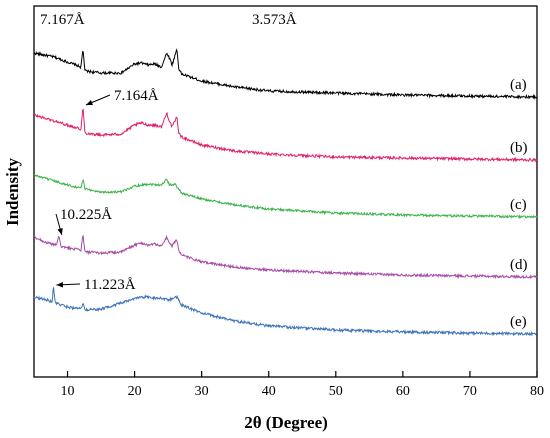 The height and width of the screenshot is (438, 550). Describe the element at coordinates (136, 96) in the screenshot. I see `peak-annotation: 7.164Å` at that location.